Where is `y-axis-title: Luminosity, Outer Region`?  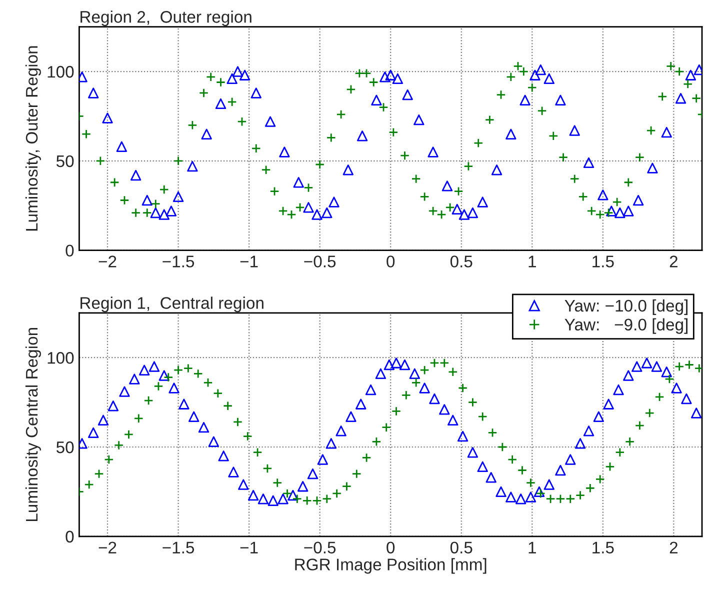 y-axis-title: Luminosity, Outer Region is located at coordinates (33, 138).